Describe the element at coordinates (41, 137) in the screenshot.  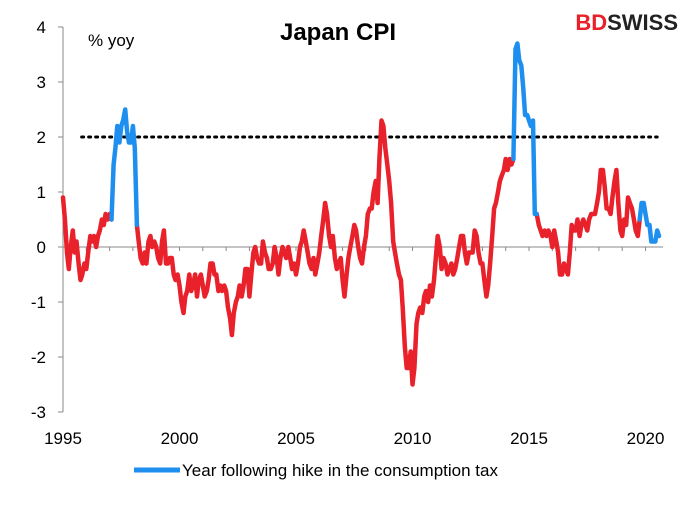
I see `y-tick-label: 2` at that location.